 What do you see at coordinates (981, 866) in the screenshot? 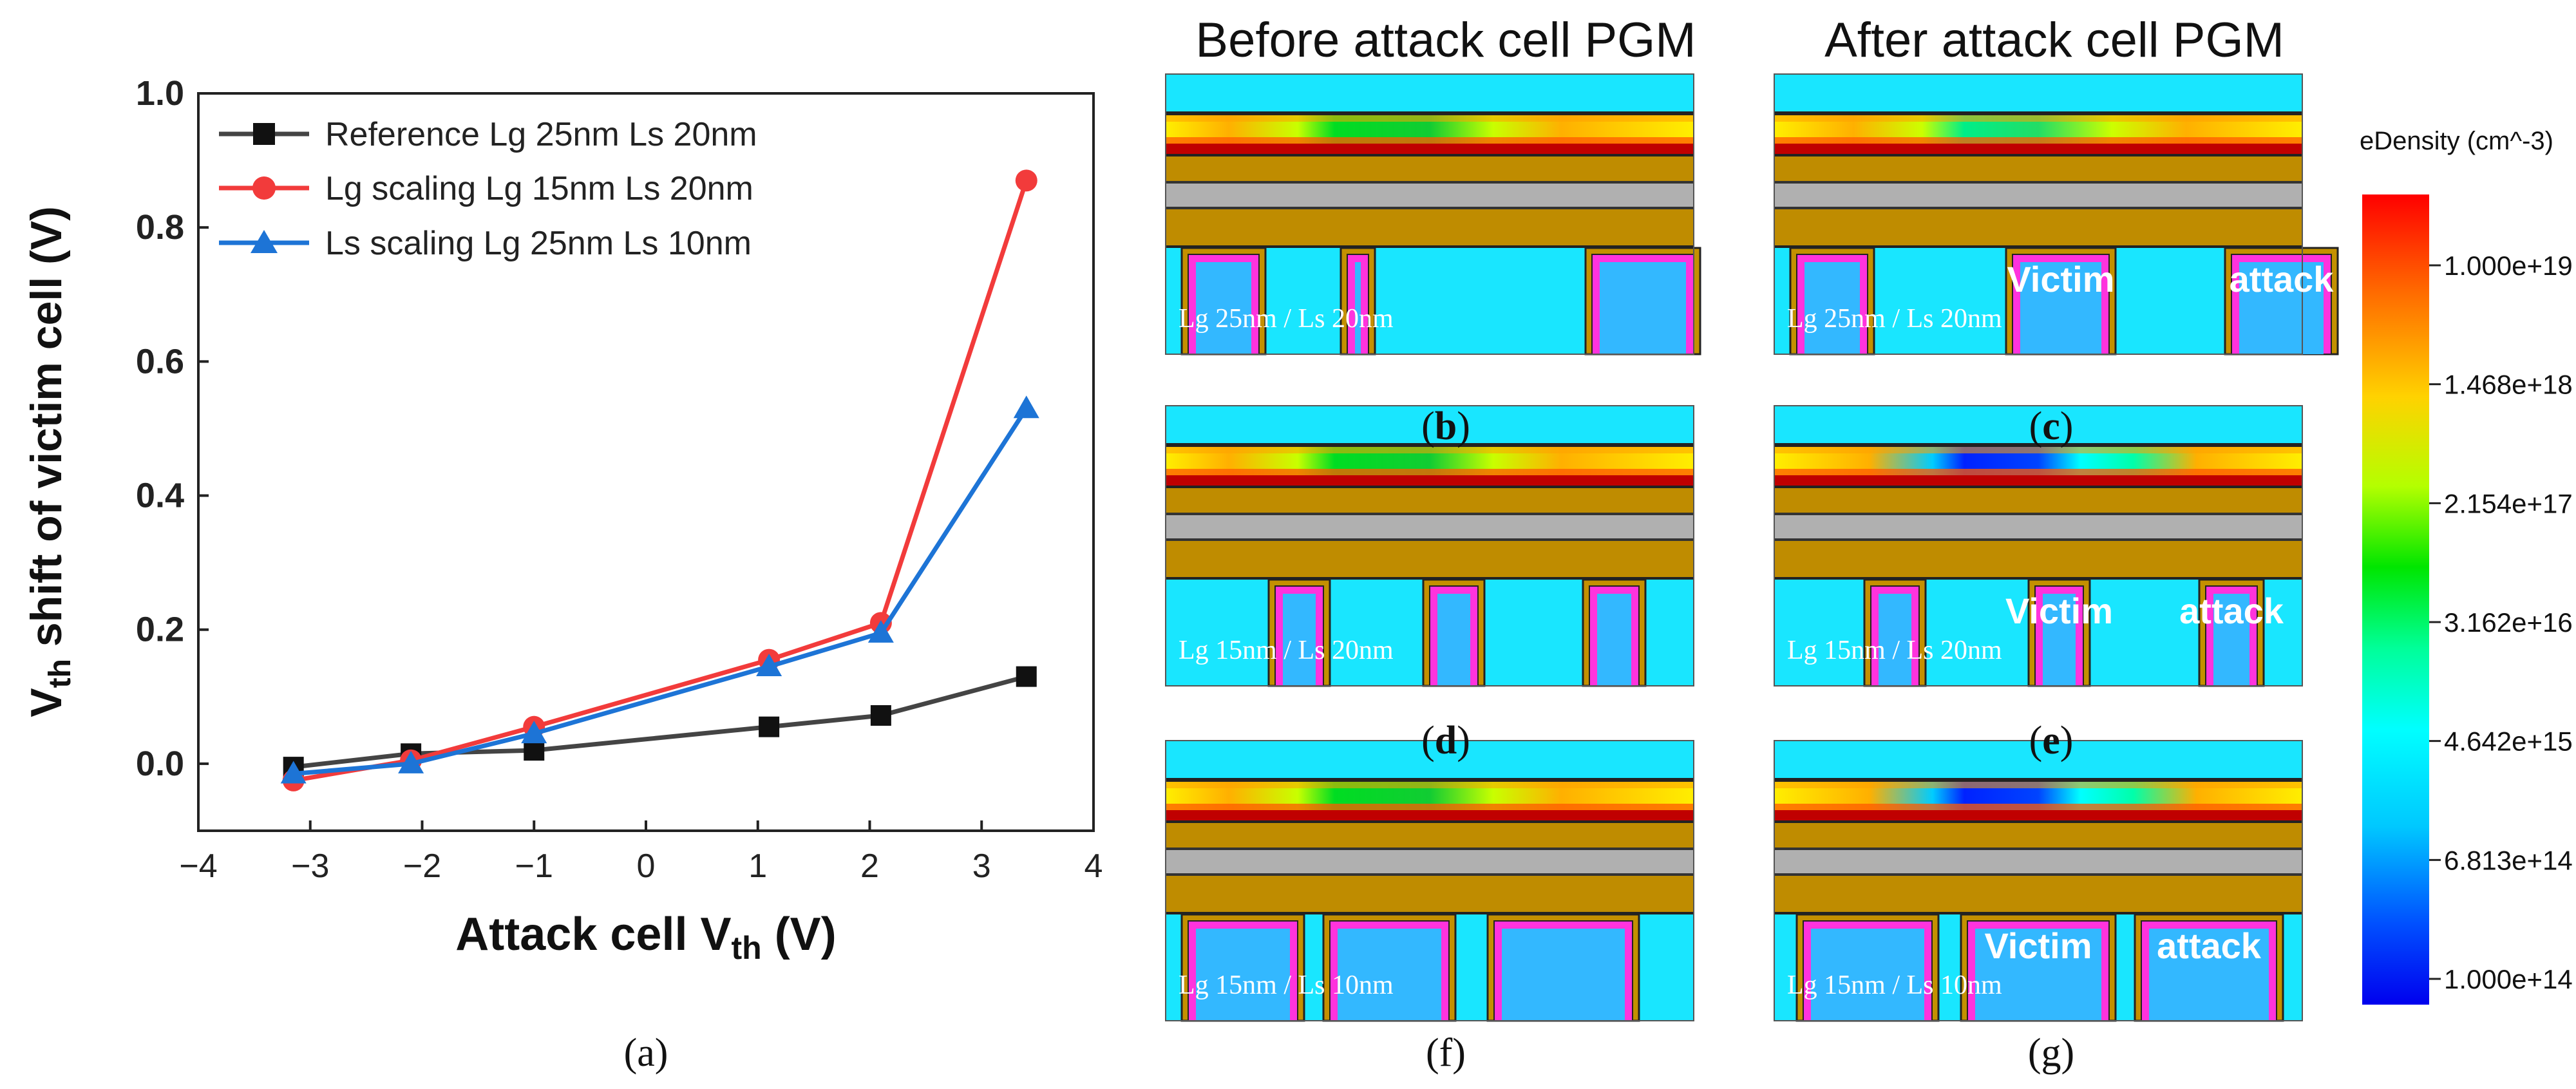
I see `x-tick-label: 3` at bounding box center [981, 866].